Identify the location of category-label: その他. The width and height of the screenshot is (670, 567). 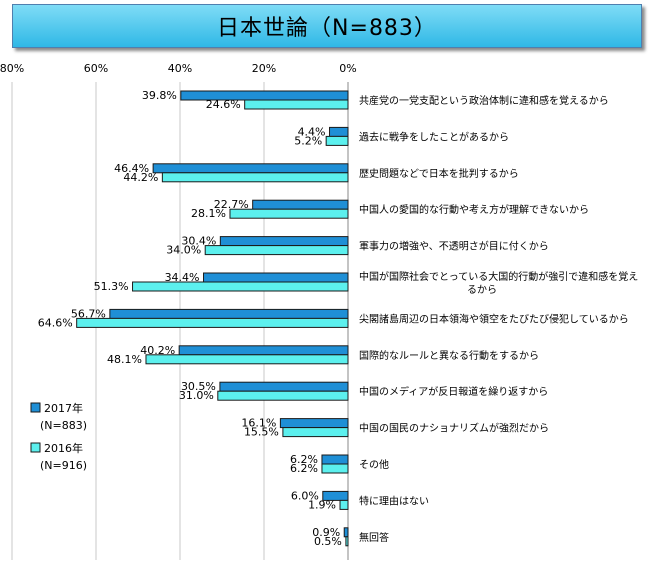
(374, 464).